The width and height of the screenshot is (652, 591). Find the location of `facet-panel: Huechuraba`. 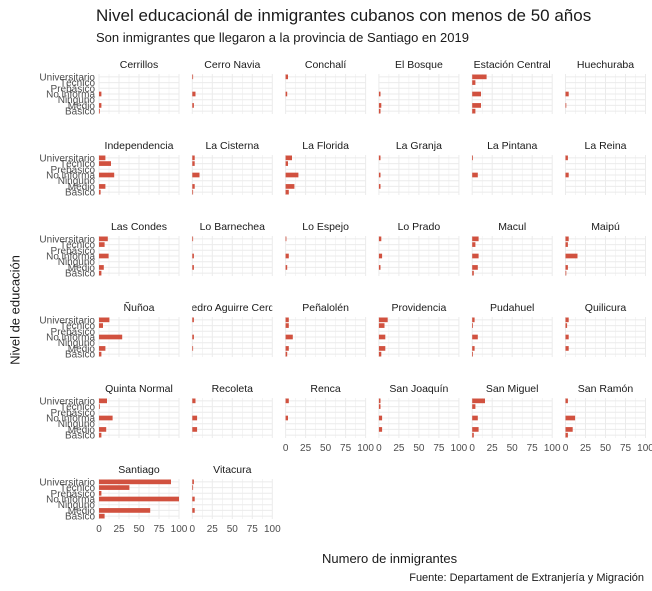

facet-panel: Huechuraba is located at coordinates (605, 86).